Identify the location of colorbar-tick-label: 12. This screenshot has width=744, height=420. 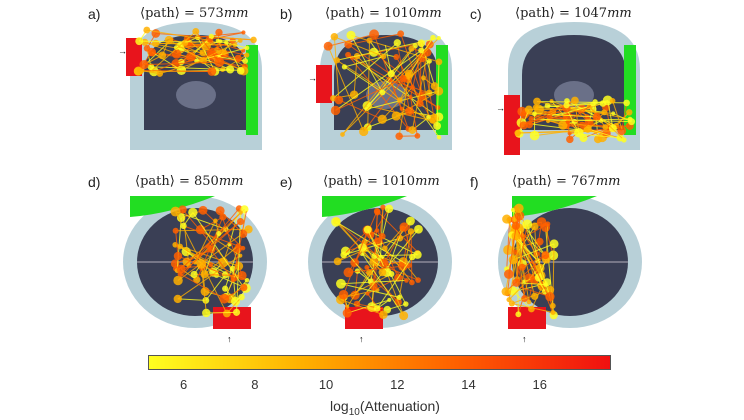
(397, 384).